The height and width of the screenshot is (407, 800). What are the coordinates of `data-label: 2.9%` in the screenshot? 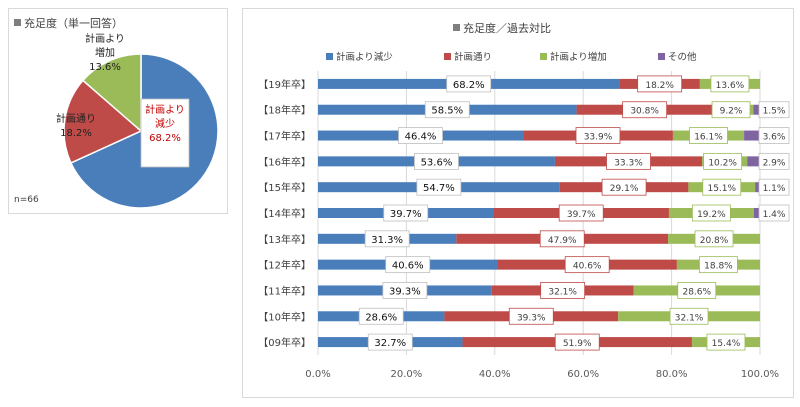 It's located at (774, 163).